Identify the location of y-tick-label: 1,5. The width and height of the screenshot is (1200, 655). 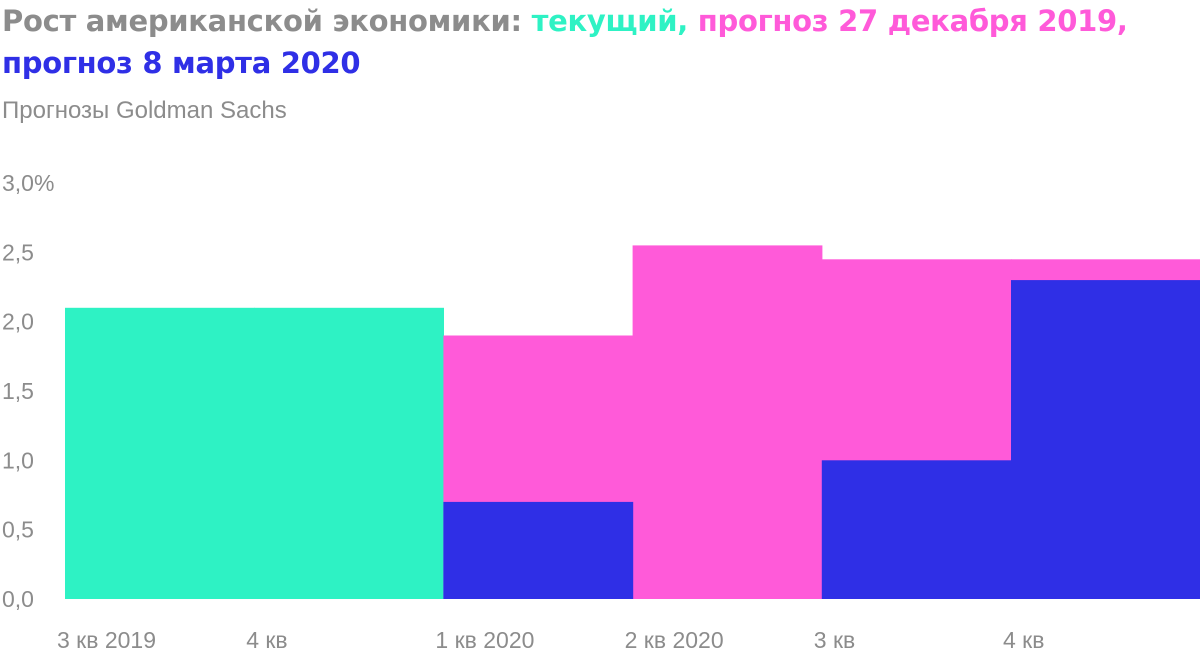
(18, 391).